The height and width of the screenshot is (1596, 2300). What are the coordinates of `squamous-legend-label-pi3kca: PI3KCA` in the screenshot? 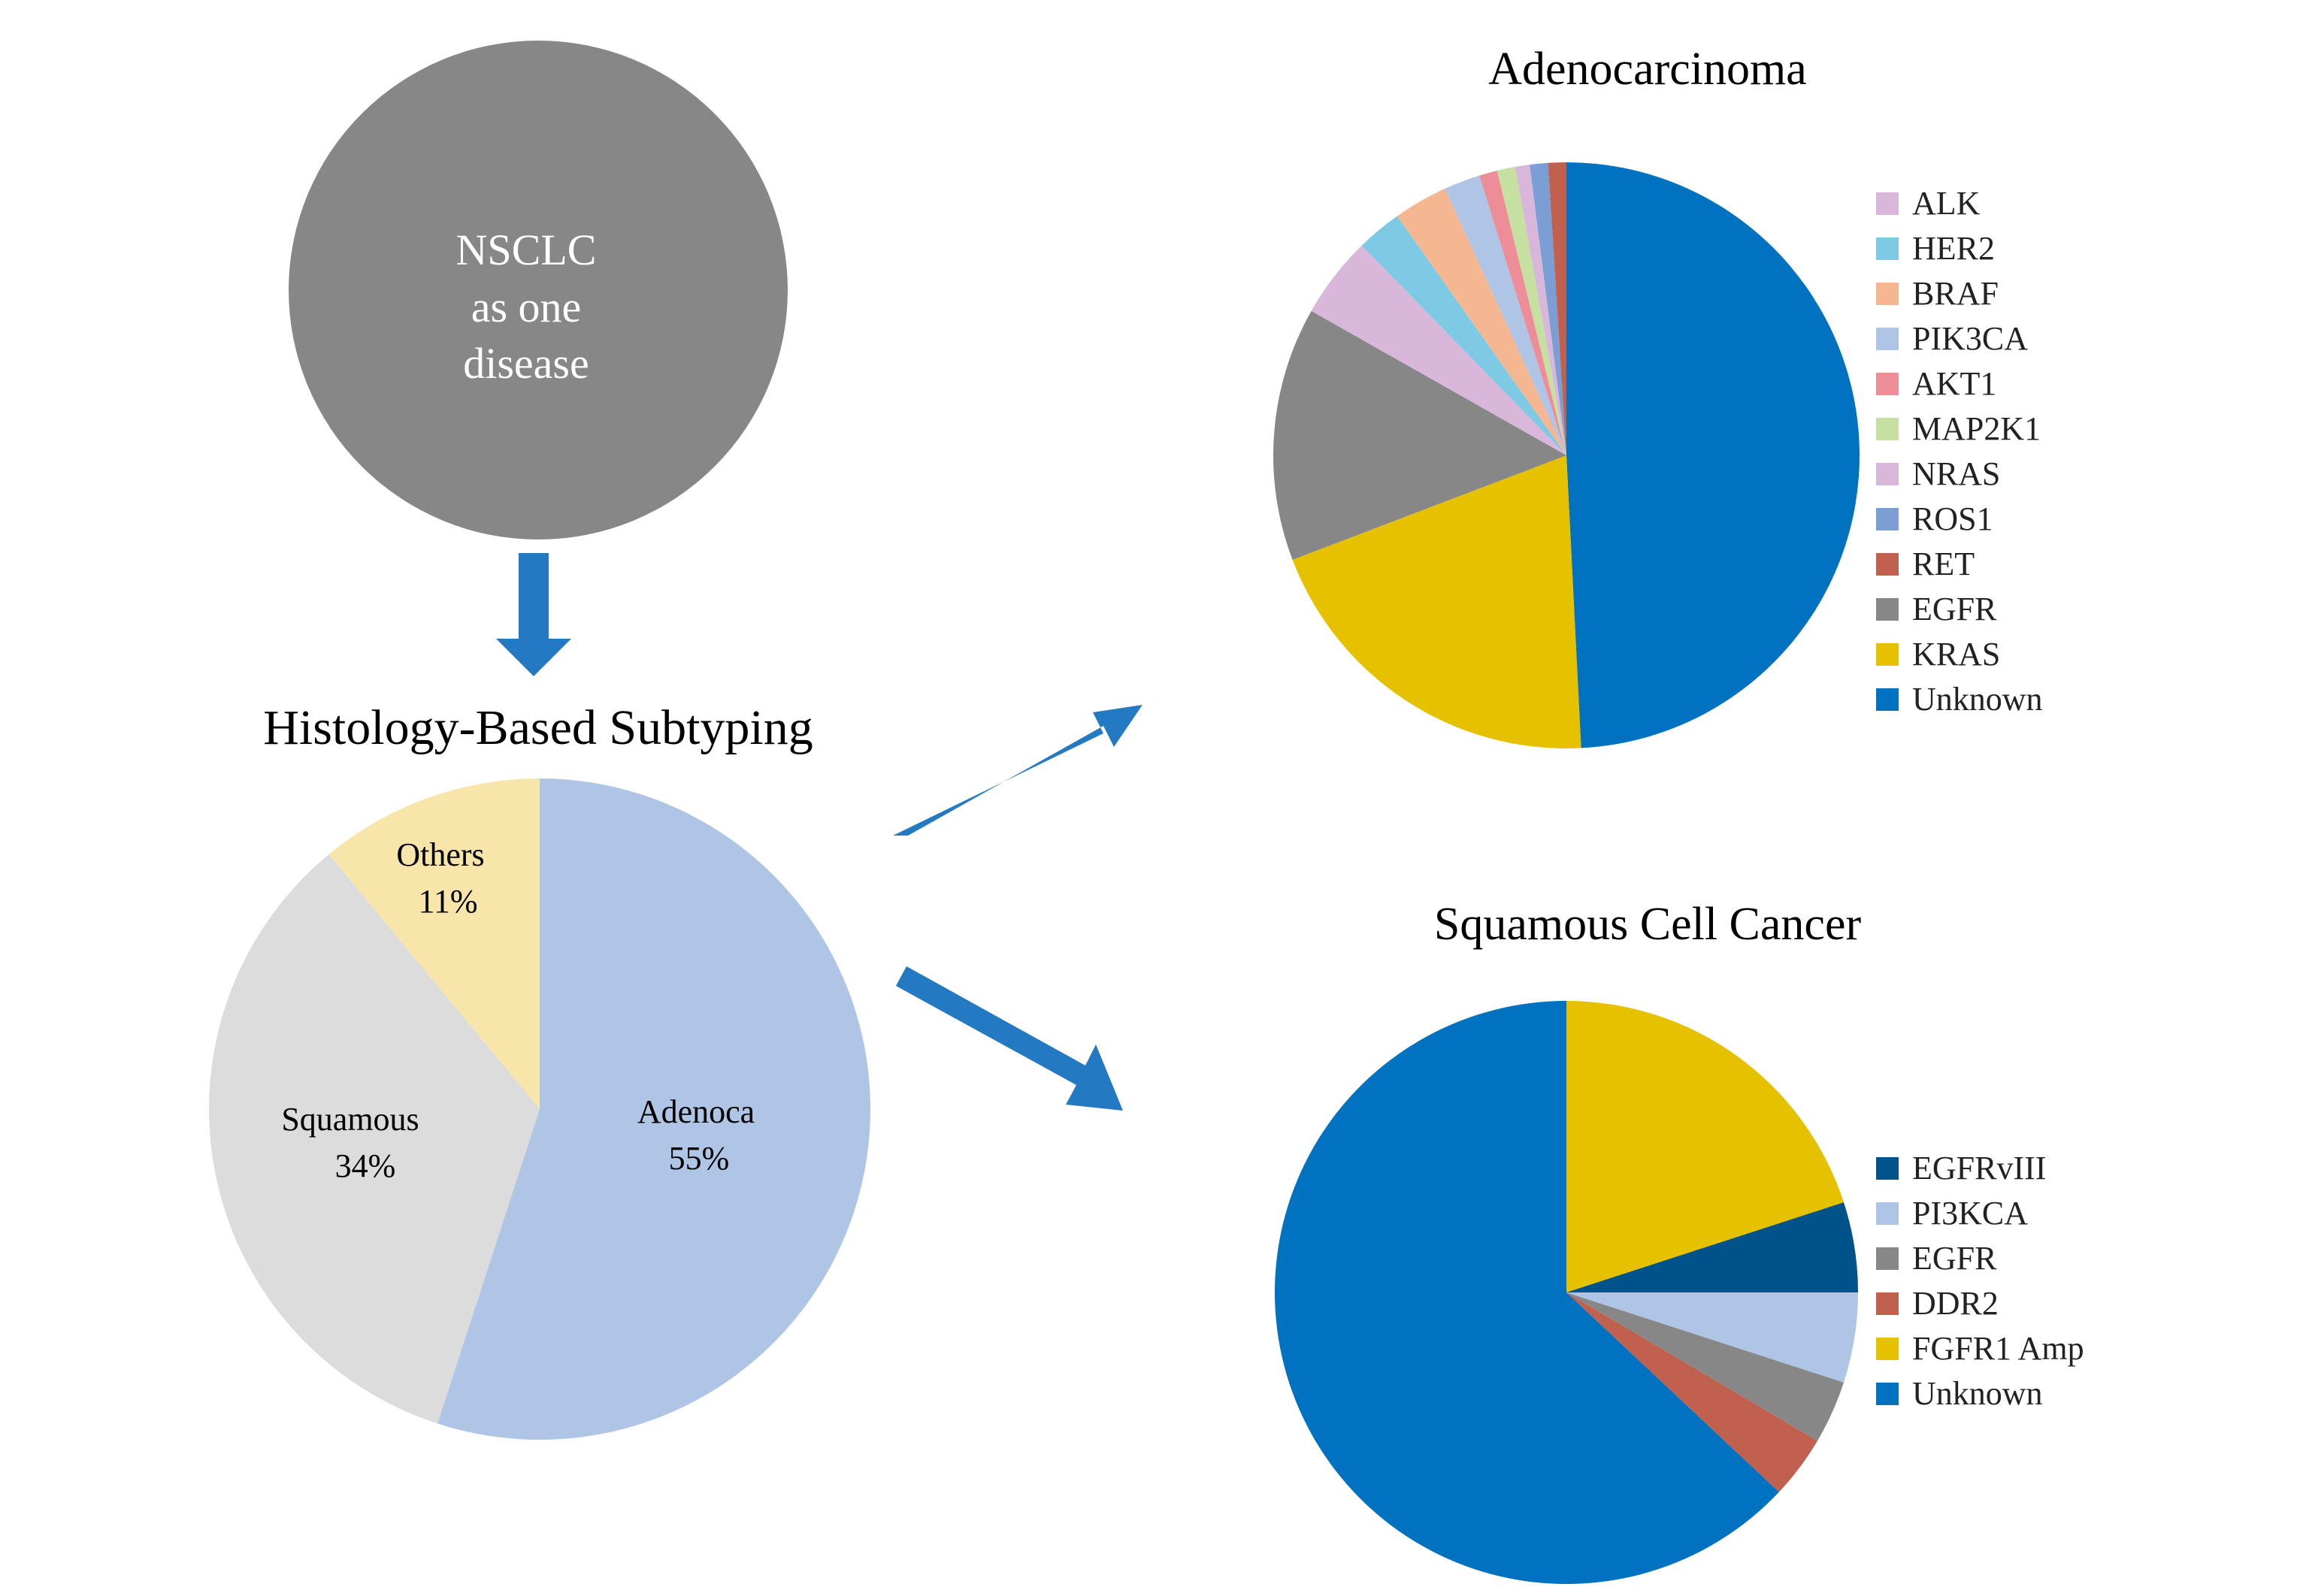 It's located at (1970, 1213).